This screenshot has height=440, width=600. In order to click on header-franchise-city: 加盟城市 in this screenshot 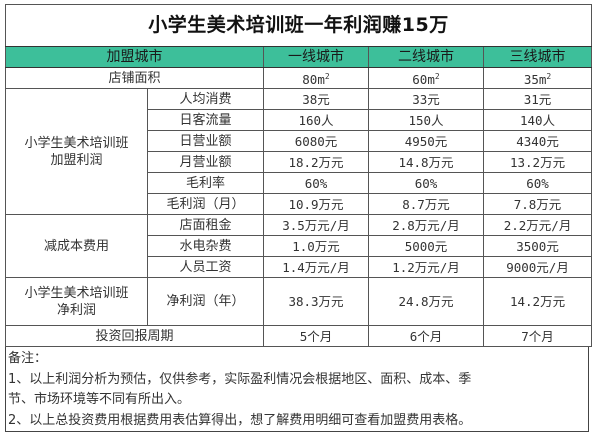, I will do `click(134, 57)`.